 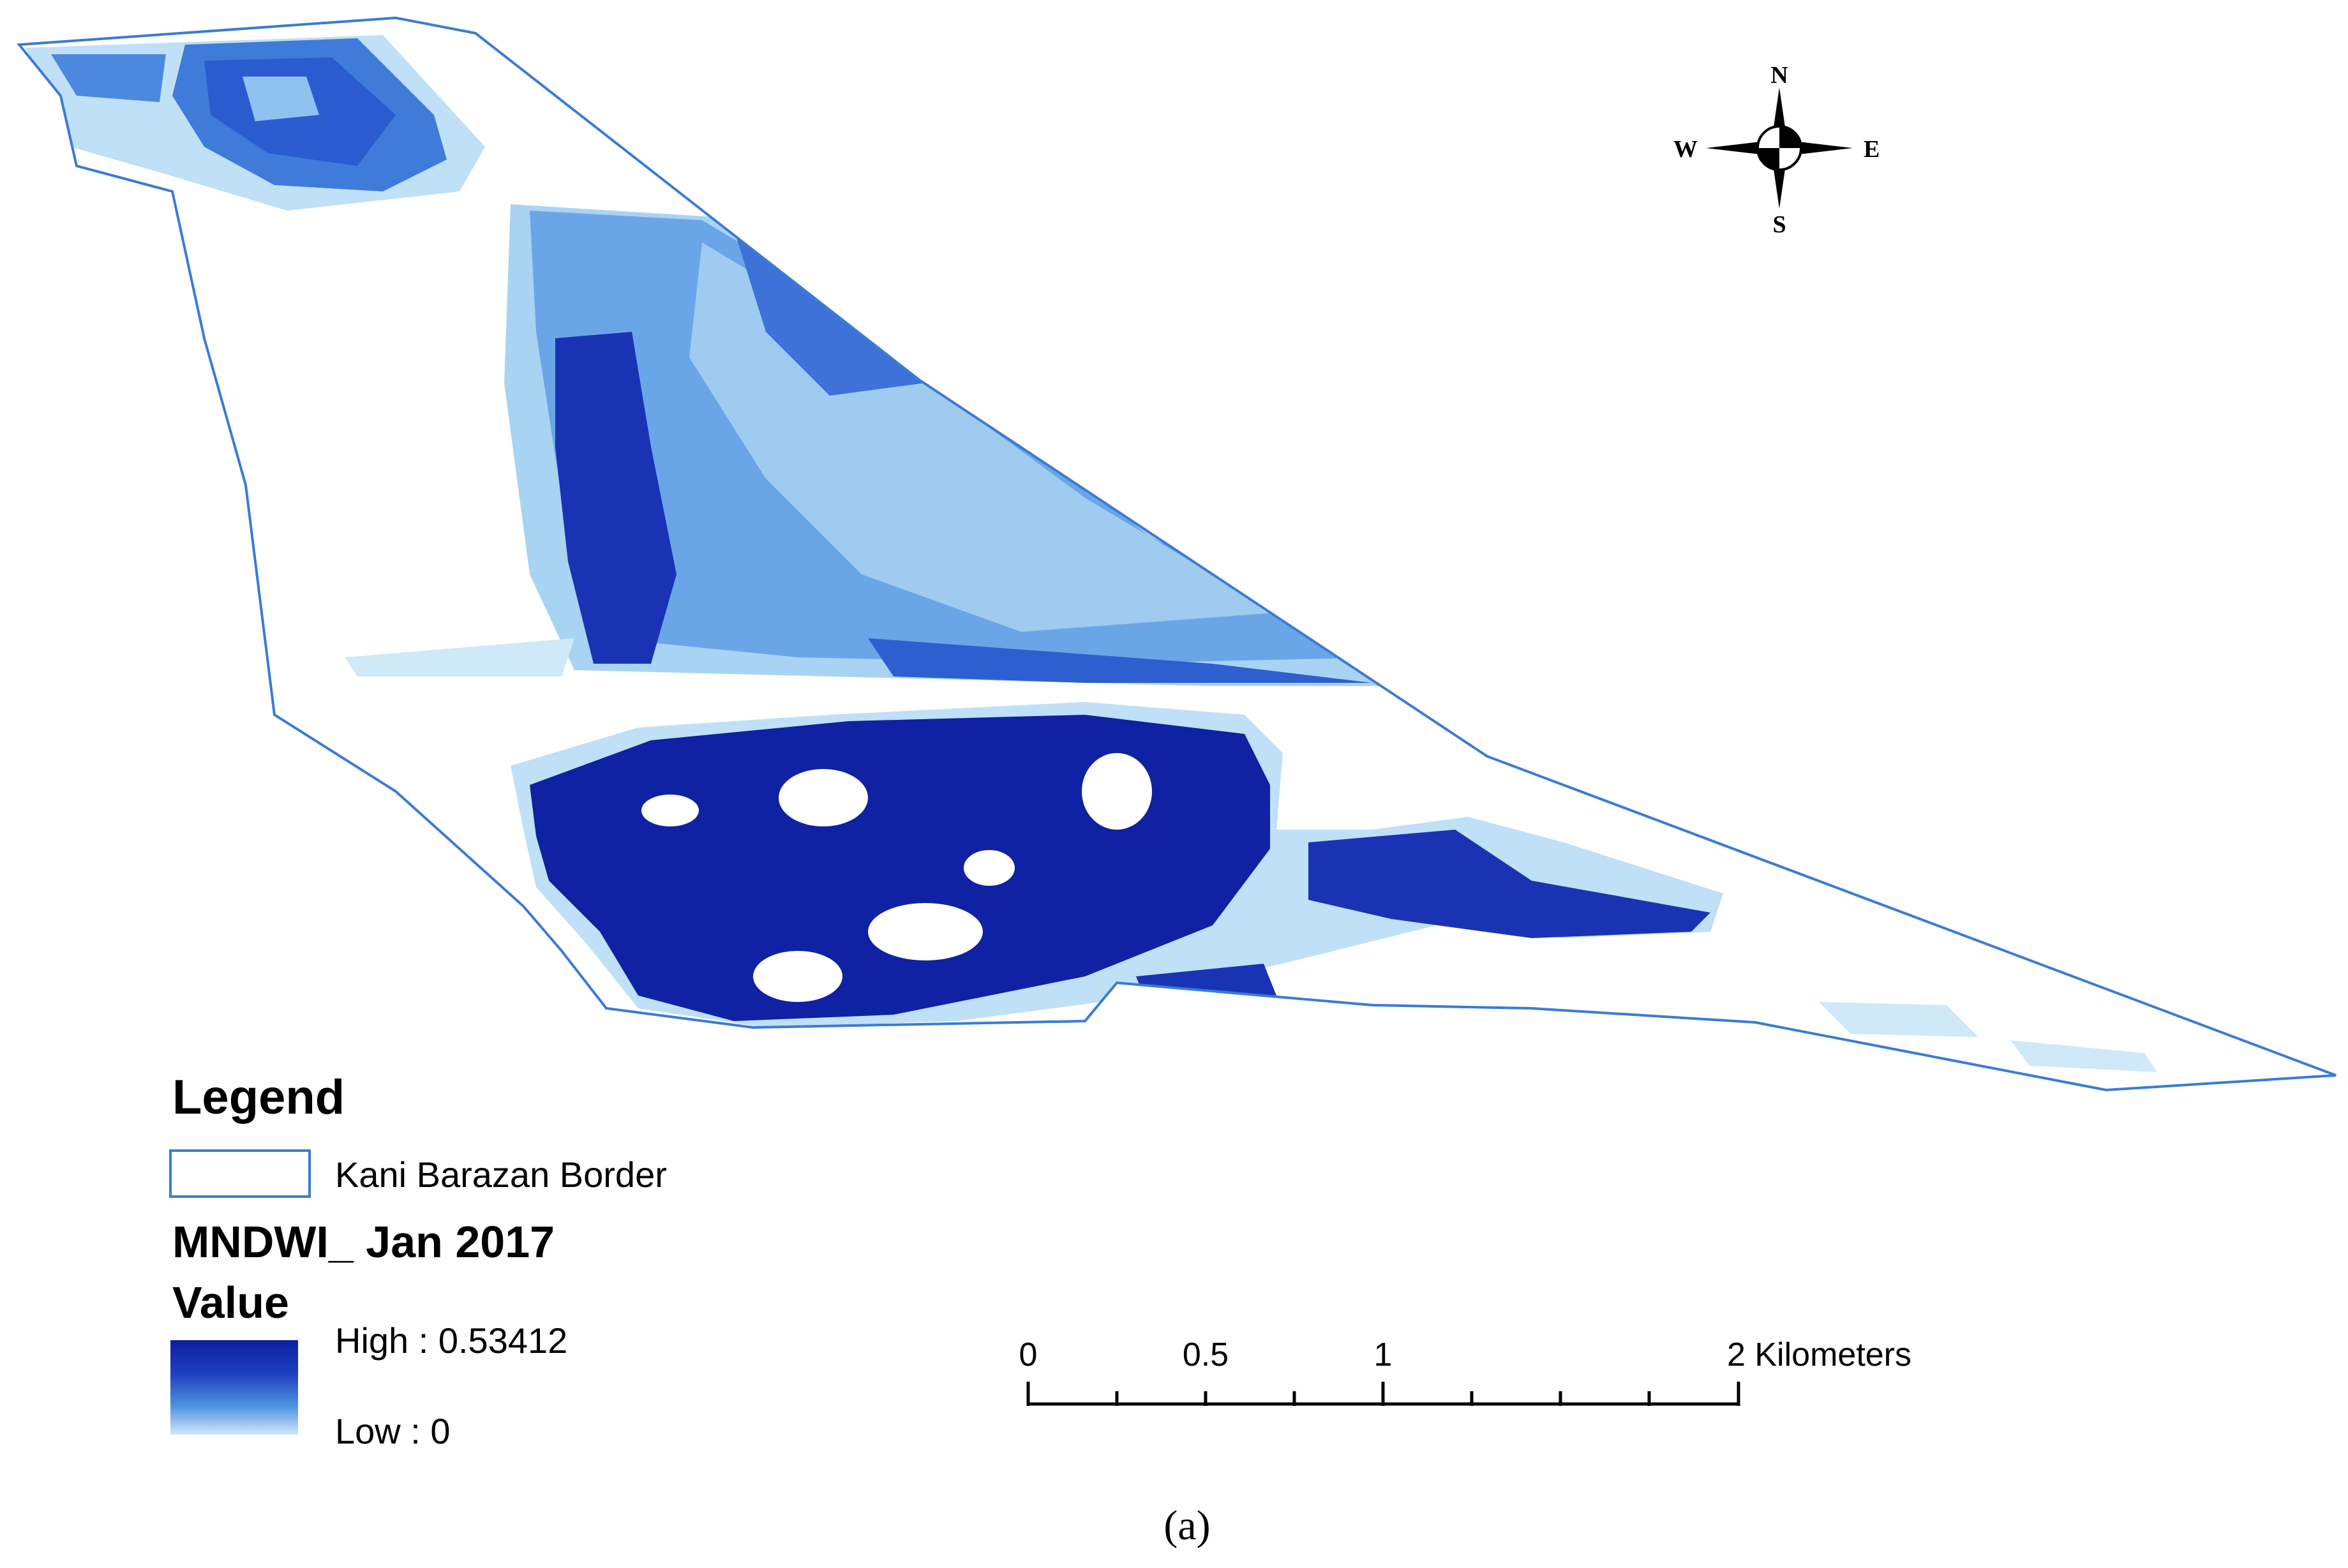 I want to click on figure-caption: (a), so click(x=1186, y=1526).